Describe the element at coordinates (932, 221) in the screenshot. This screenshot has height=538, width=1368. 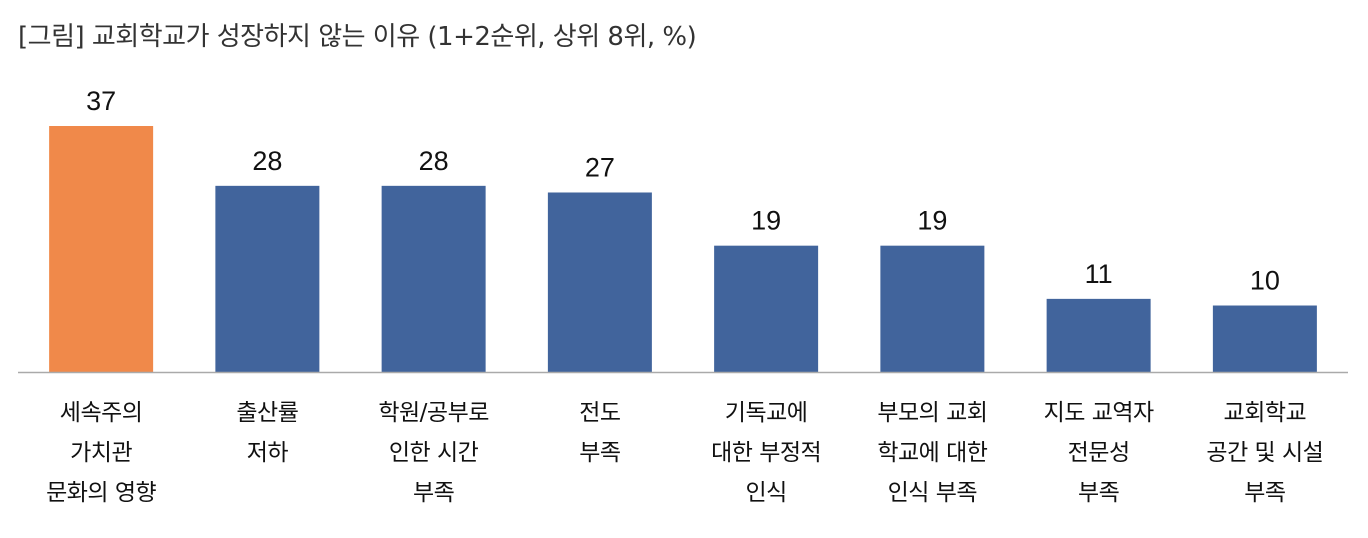
I see `value-label-6: 19` at that location.